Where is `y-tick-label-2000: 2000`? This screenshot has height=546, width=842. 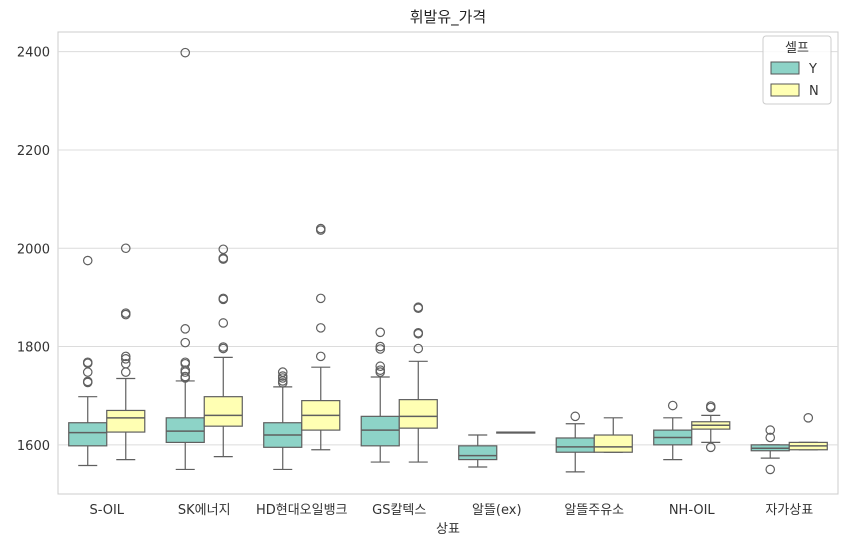
y-tick-label-2000: 2000 is located at coordinates (33, 249).